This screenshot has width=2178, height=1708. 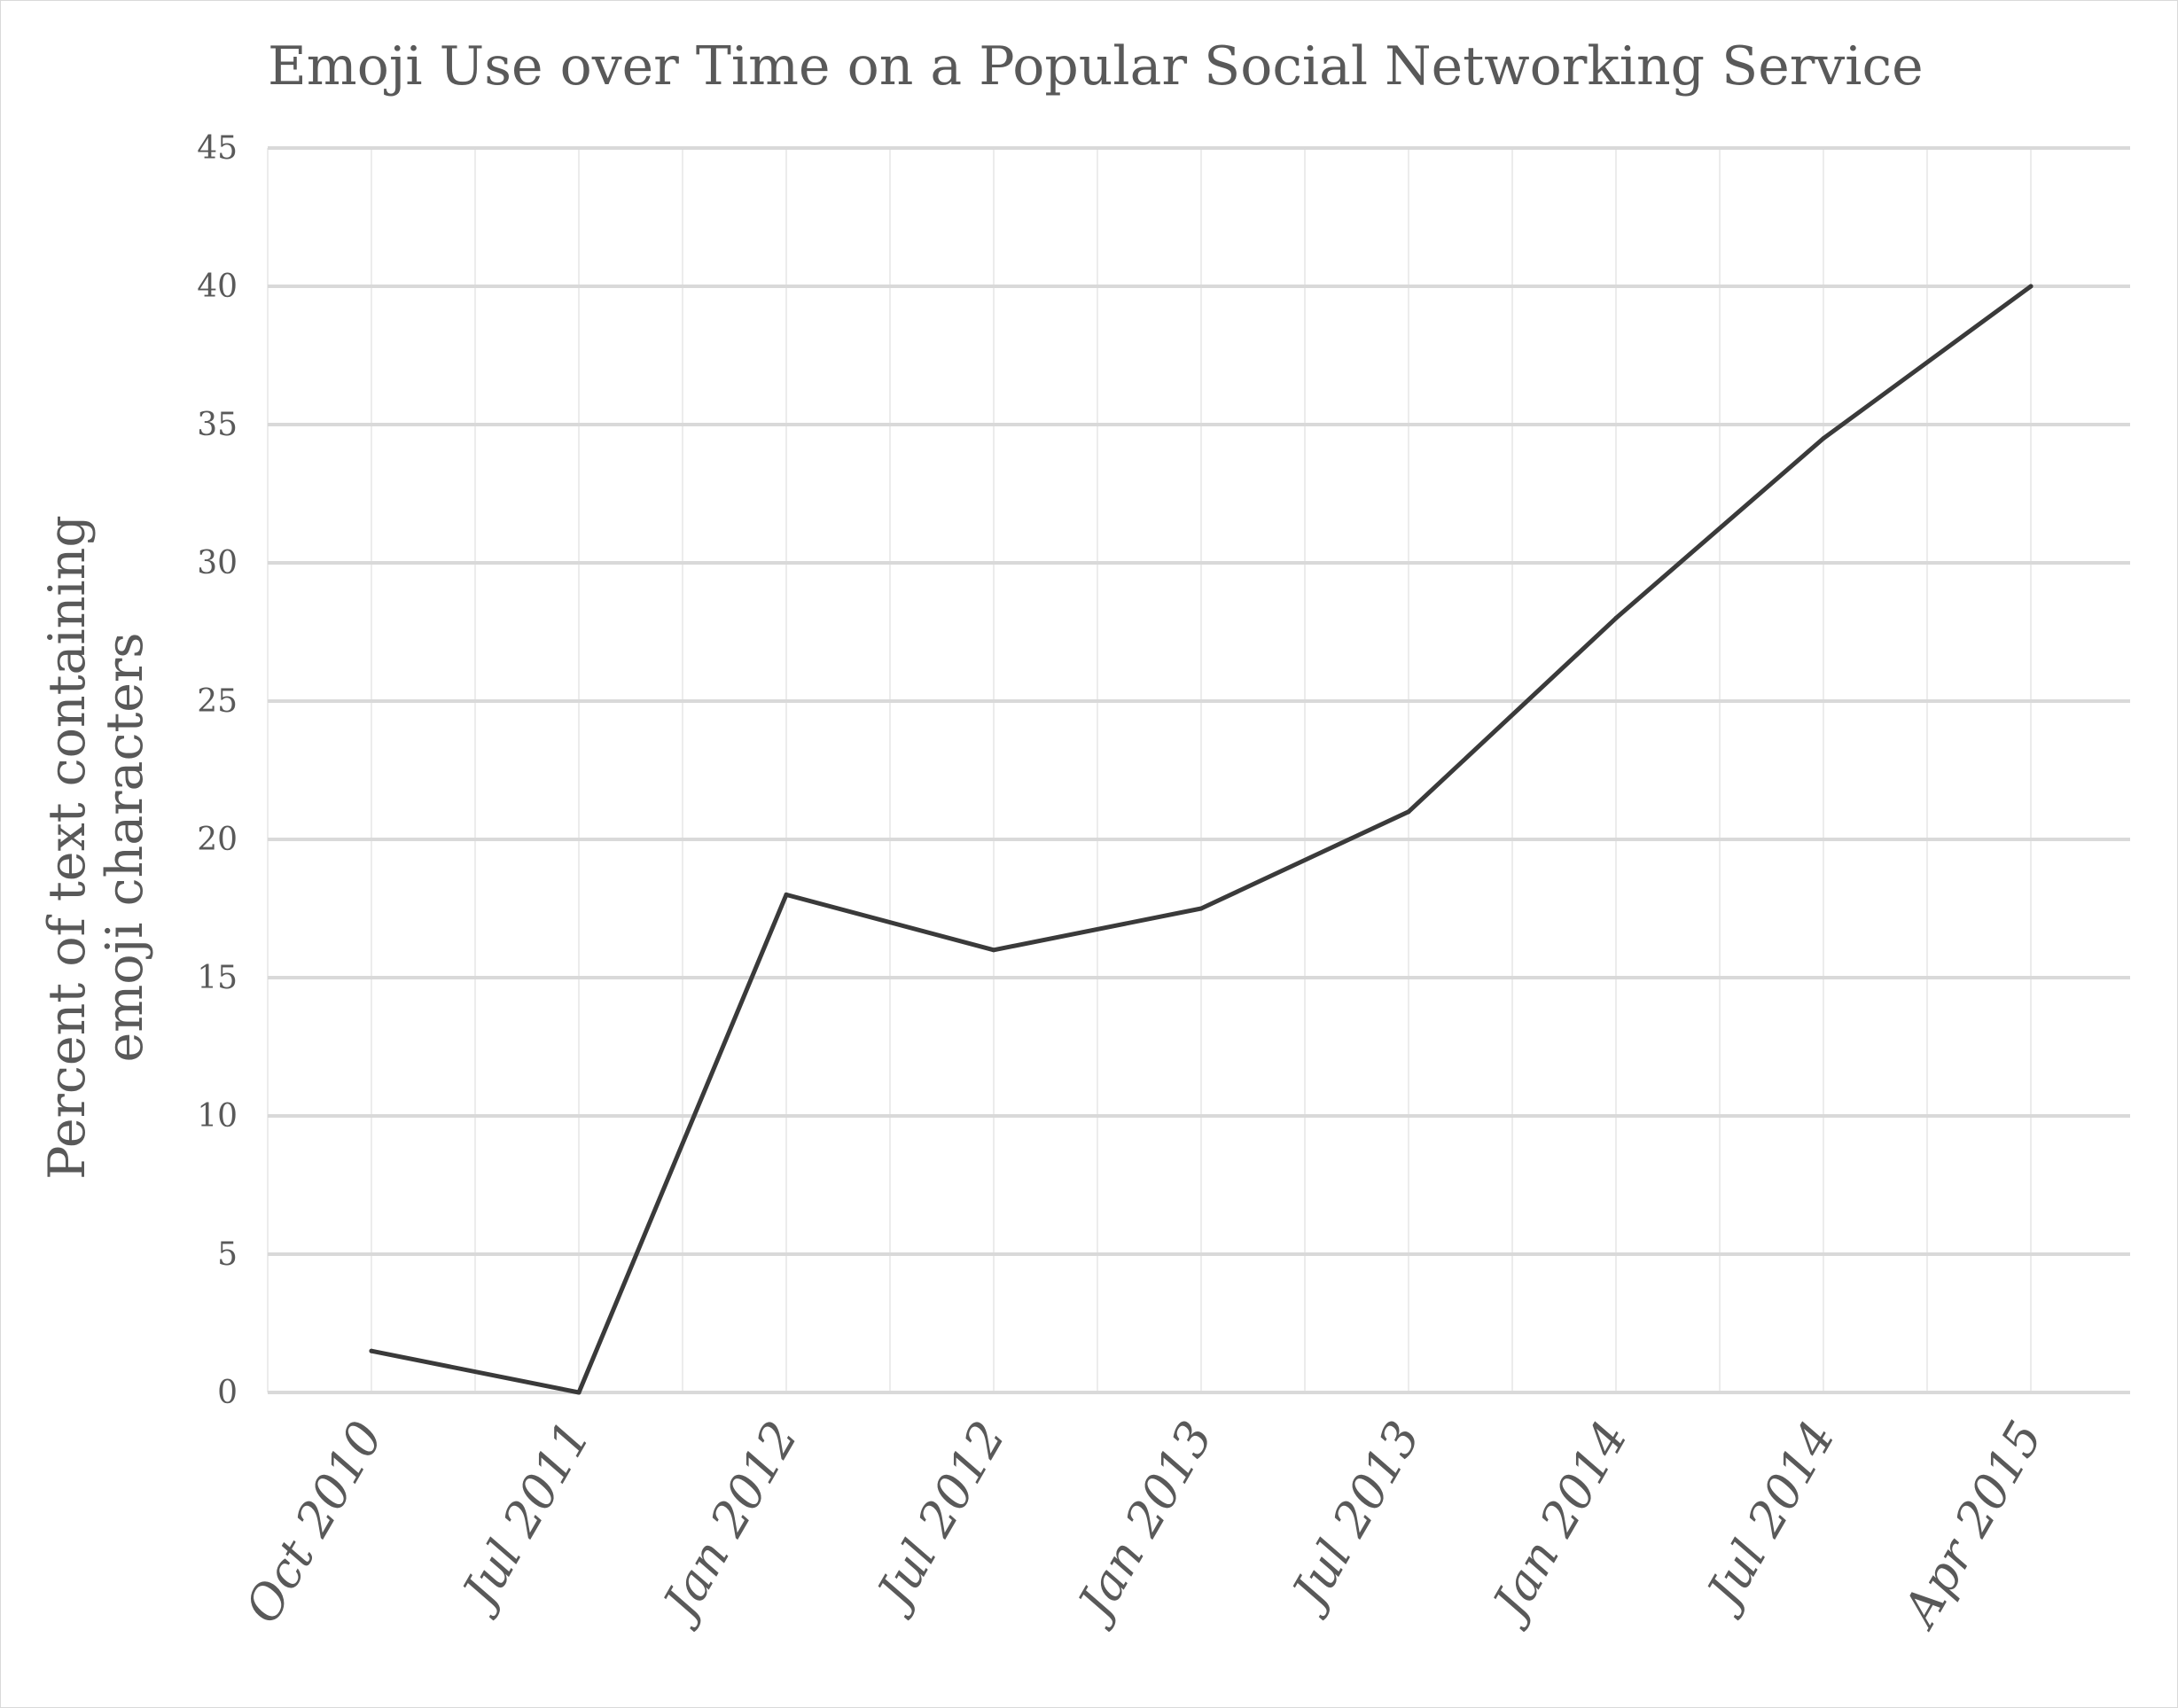 I want to click on y-tick-label: 30, so click(x=217, y=563).